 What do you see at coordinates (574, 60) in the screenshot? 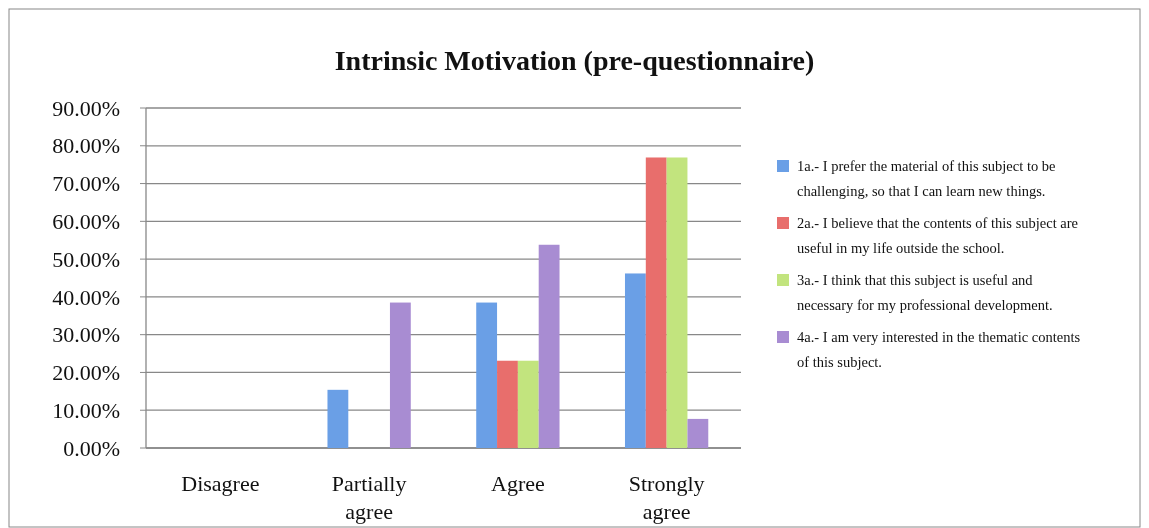
I see `chart-title: Intrinsic Motivation (pre-questionnaire)` at bounding box center [574, 60].